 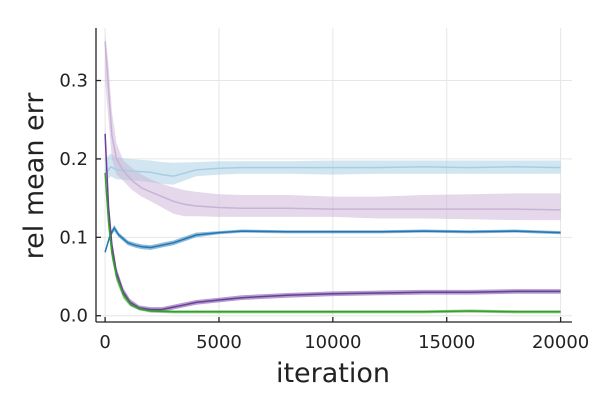 What do you see at coordinates (333, 373) in the screenshot?
I see `x-axis-label: iteration` at bounding box center [333, 373].